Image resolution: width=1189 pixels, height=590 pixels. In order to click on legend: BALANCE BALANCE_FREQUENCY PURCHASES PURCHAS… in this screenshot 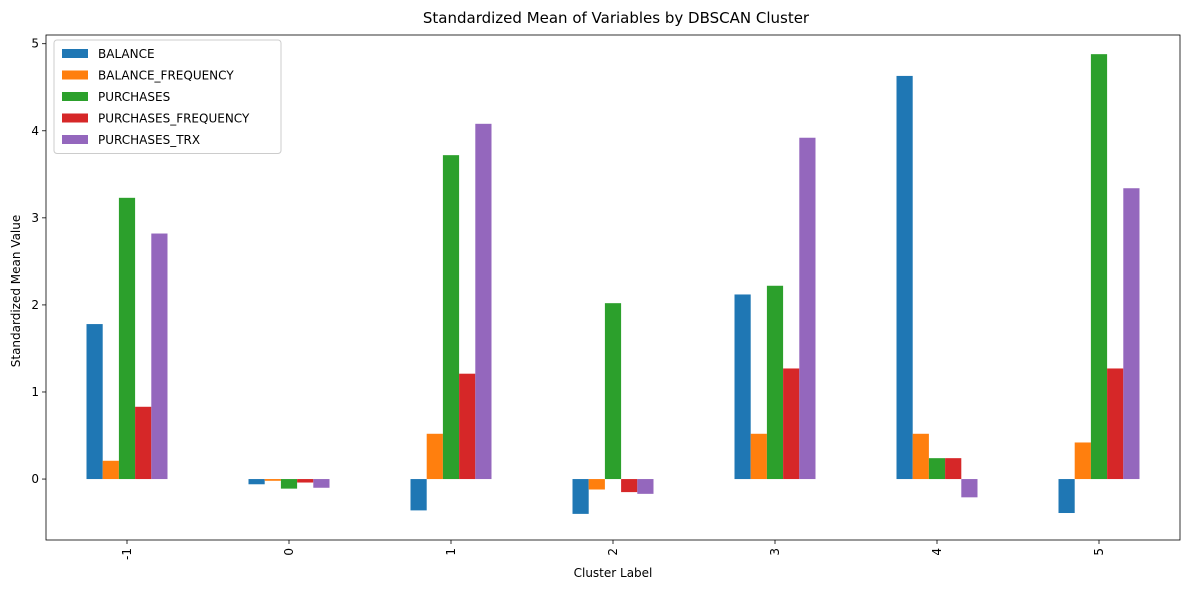, I will do `click(167, 96)`.